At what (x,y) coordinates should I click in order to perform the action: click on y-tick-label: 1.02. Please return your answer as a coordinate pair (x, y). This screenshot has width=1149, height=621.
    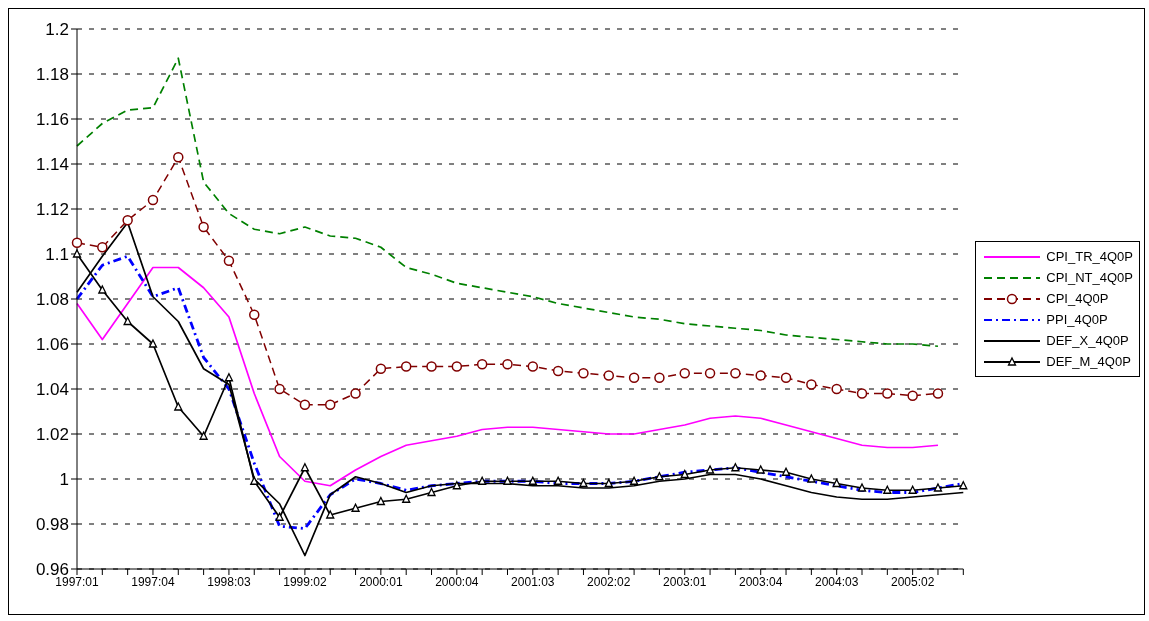
    Looking at the image, I should click on (52, 435).